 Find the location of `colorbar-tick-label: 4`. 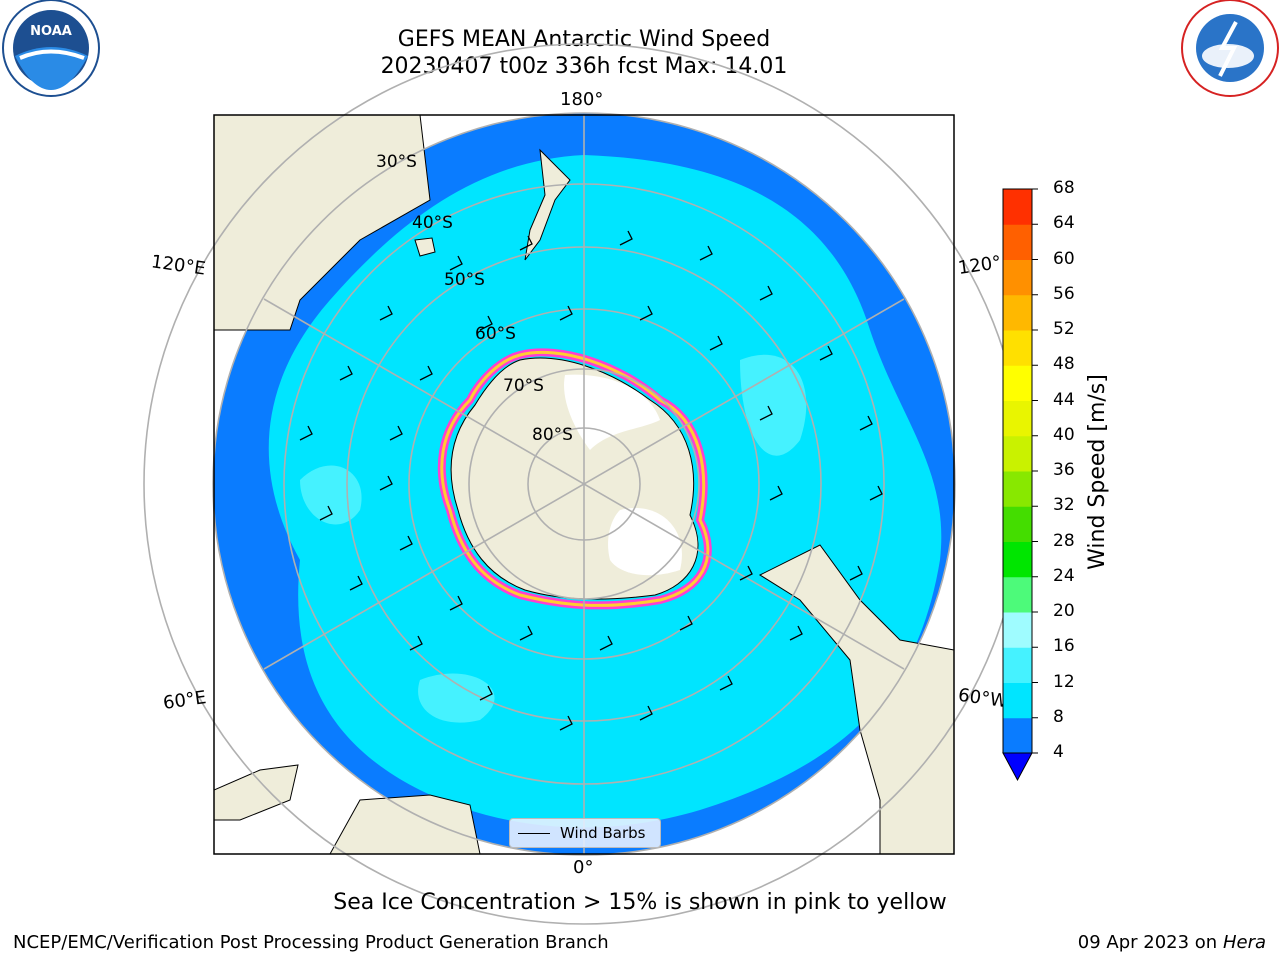

colorbar-tick-label: 4 is located at coordinates (1058, 752).